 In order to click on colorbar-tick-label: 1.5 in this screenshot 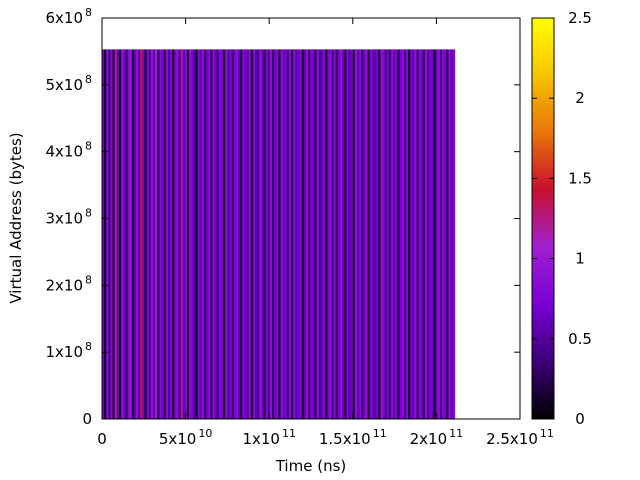, I will do `click(580, 178)`.